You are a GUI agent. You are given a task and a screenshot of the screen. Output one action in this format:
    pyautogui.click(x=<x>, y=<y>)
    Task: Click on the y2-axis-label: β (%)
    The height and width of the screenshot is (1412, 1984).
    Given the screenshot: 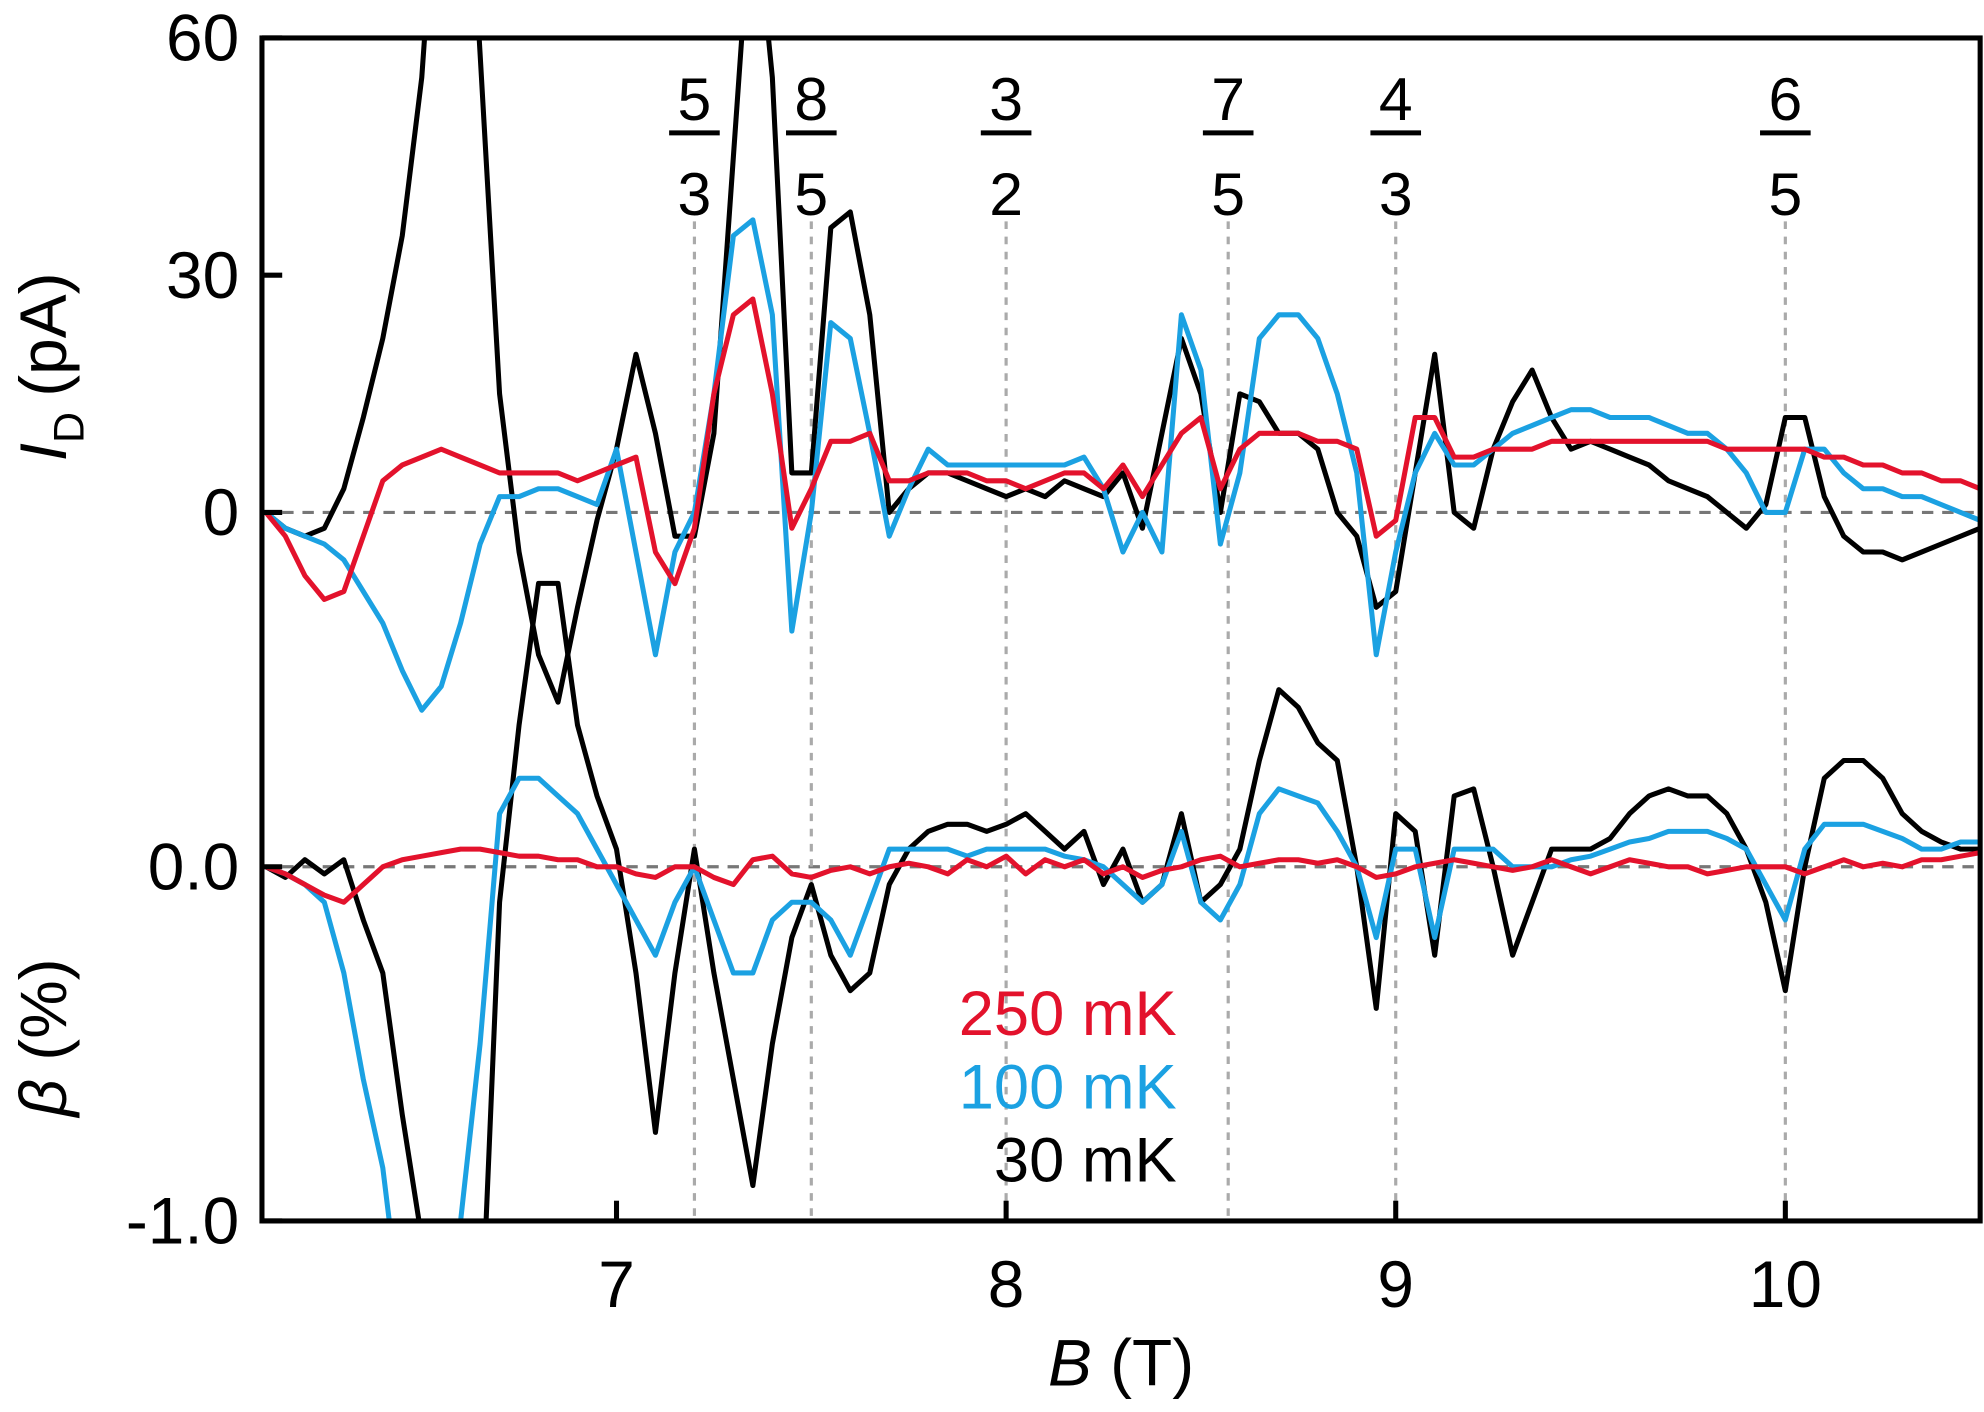 What is the action you would take?
    pyautogui.click(x=43, y=1038)
    